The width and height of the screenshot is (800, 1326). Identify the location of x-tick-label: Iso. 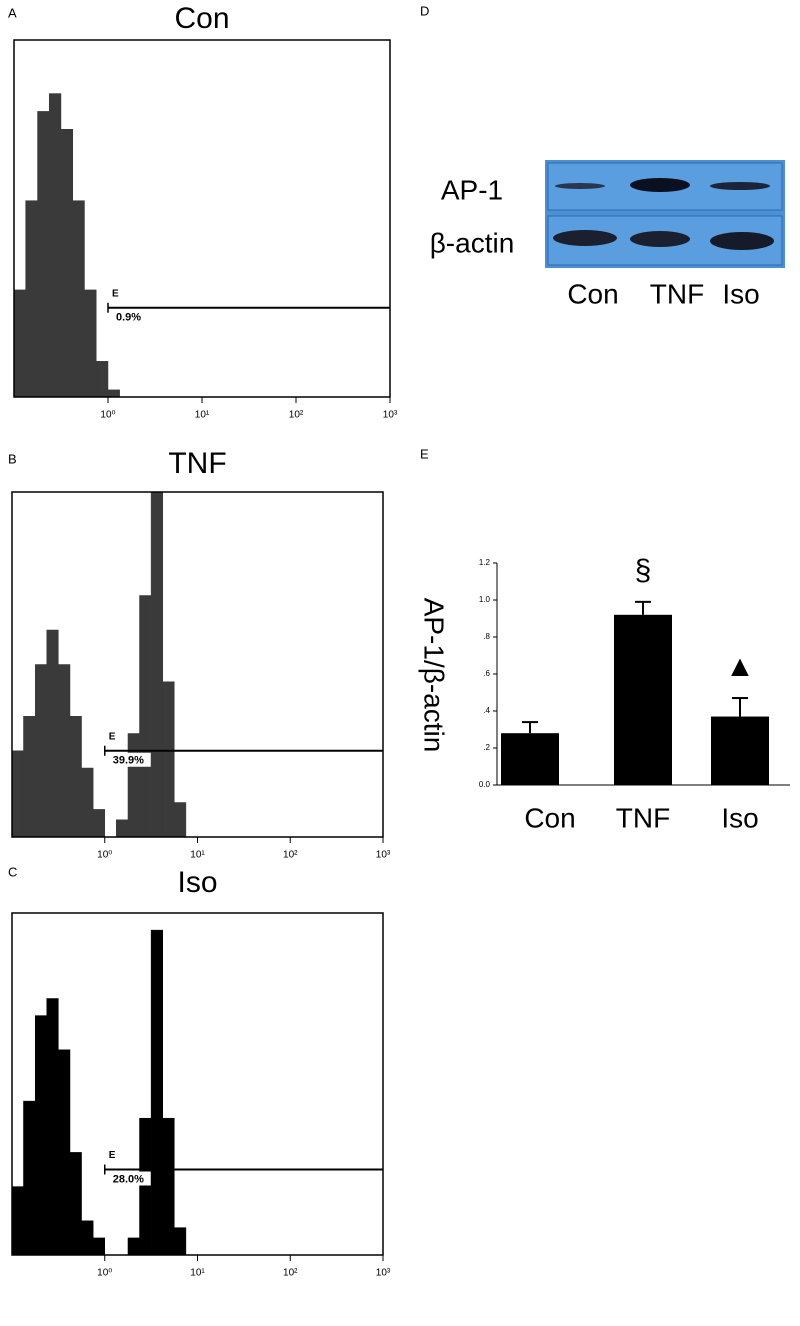
(739, 817).